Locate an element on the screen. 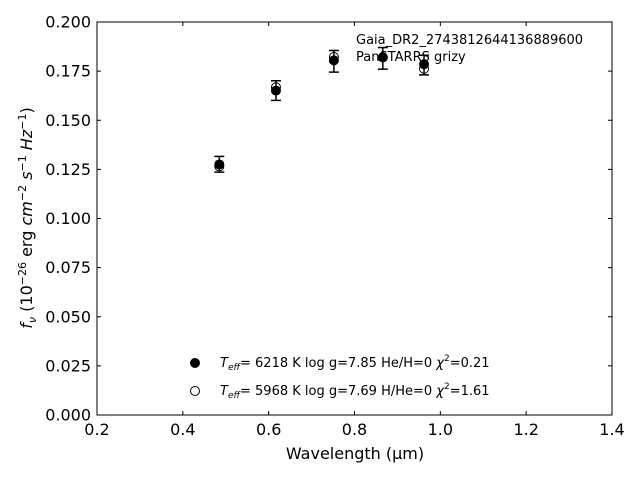 Image resolution: width=640 pixels, height=480 pixels. y-tick-label: 0.050 is located at coordinates (68, 316).